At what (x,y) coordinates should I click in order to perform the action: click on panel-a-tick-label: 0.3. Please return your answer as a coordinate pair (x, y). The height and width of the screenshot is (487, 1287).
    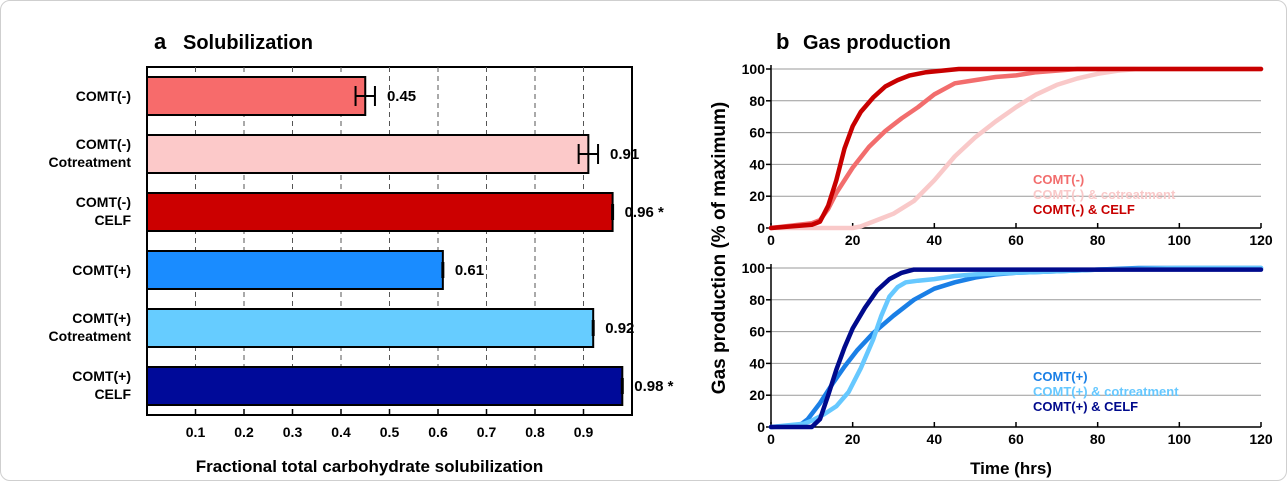
    Looking at the image, I should click on (293, 432).